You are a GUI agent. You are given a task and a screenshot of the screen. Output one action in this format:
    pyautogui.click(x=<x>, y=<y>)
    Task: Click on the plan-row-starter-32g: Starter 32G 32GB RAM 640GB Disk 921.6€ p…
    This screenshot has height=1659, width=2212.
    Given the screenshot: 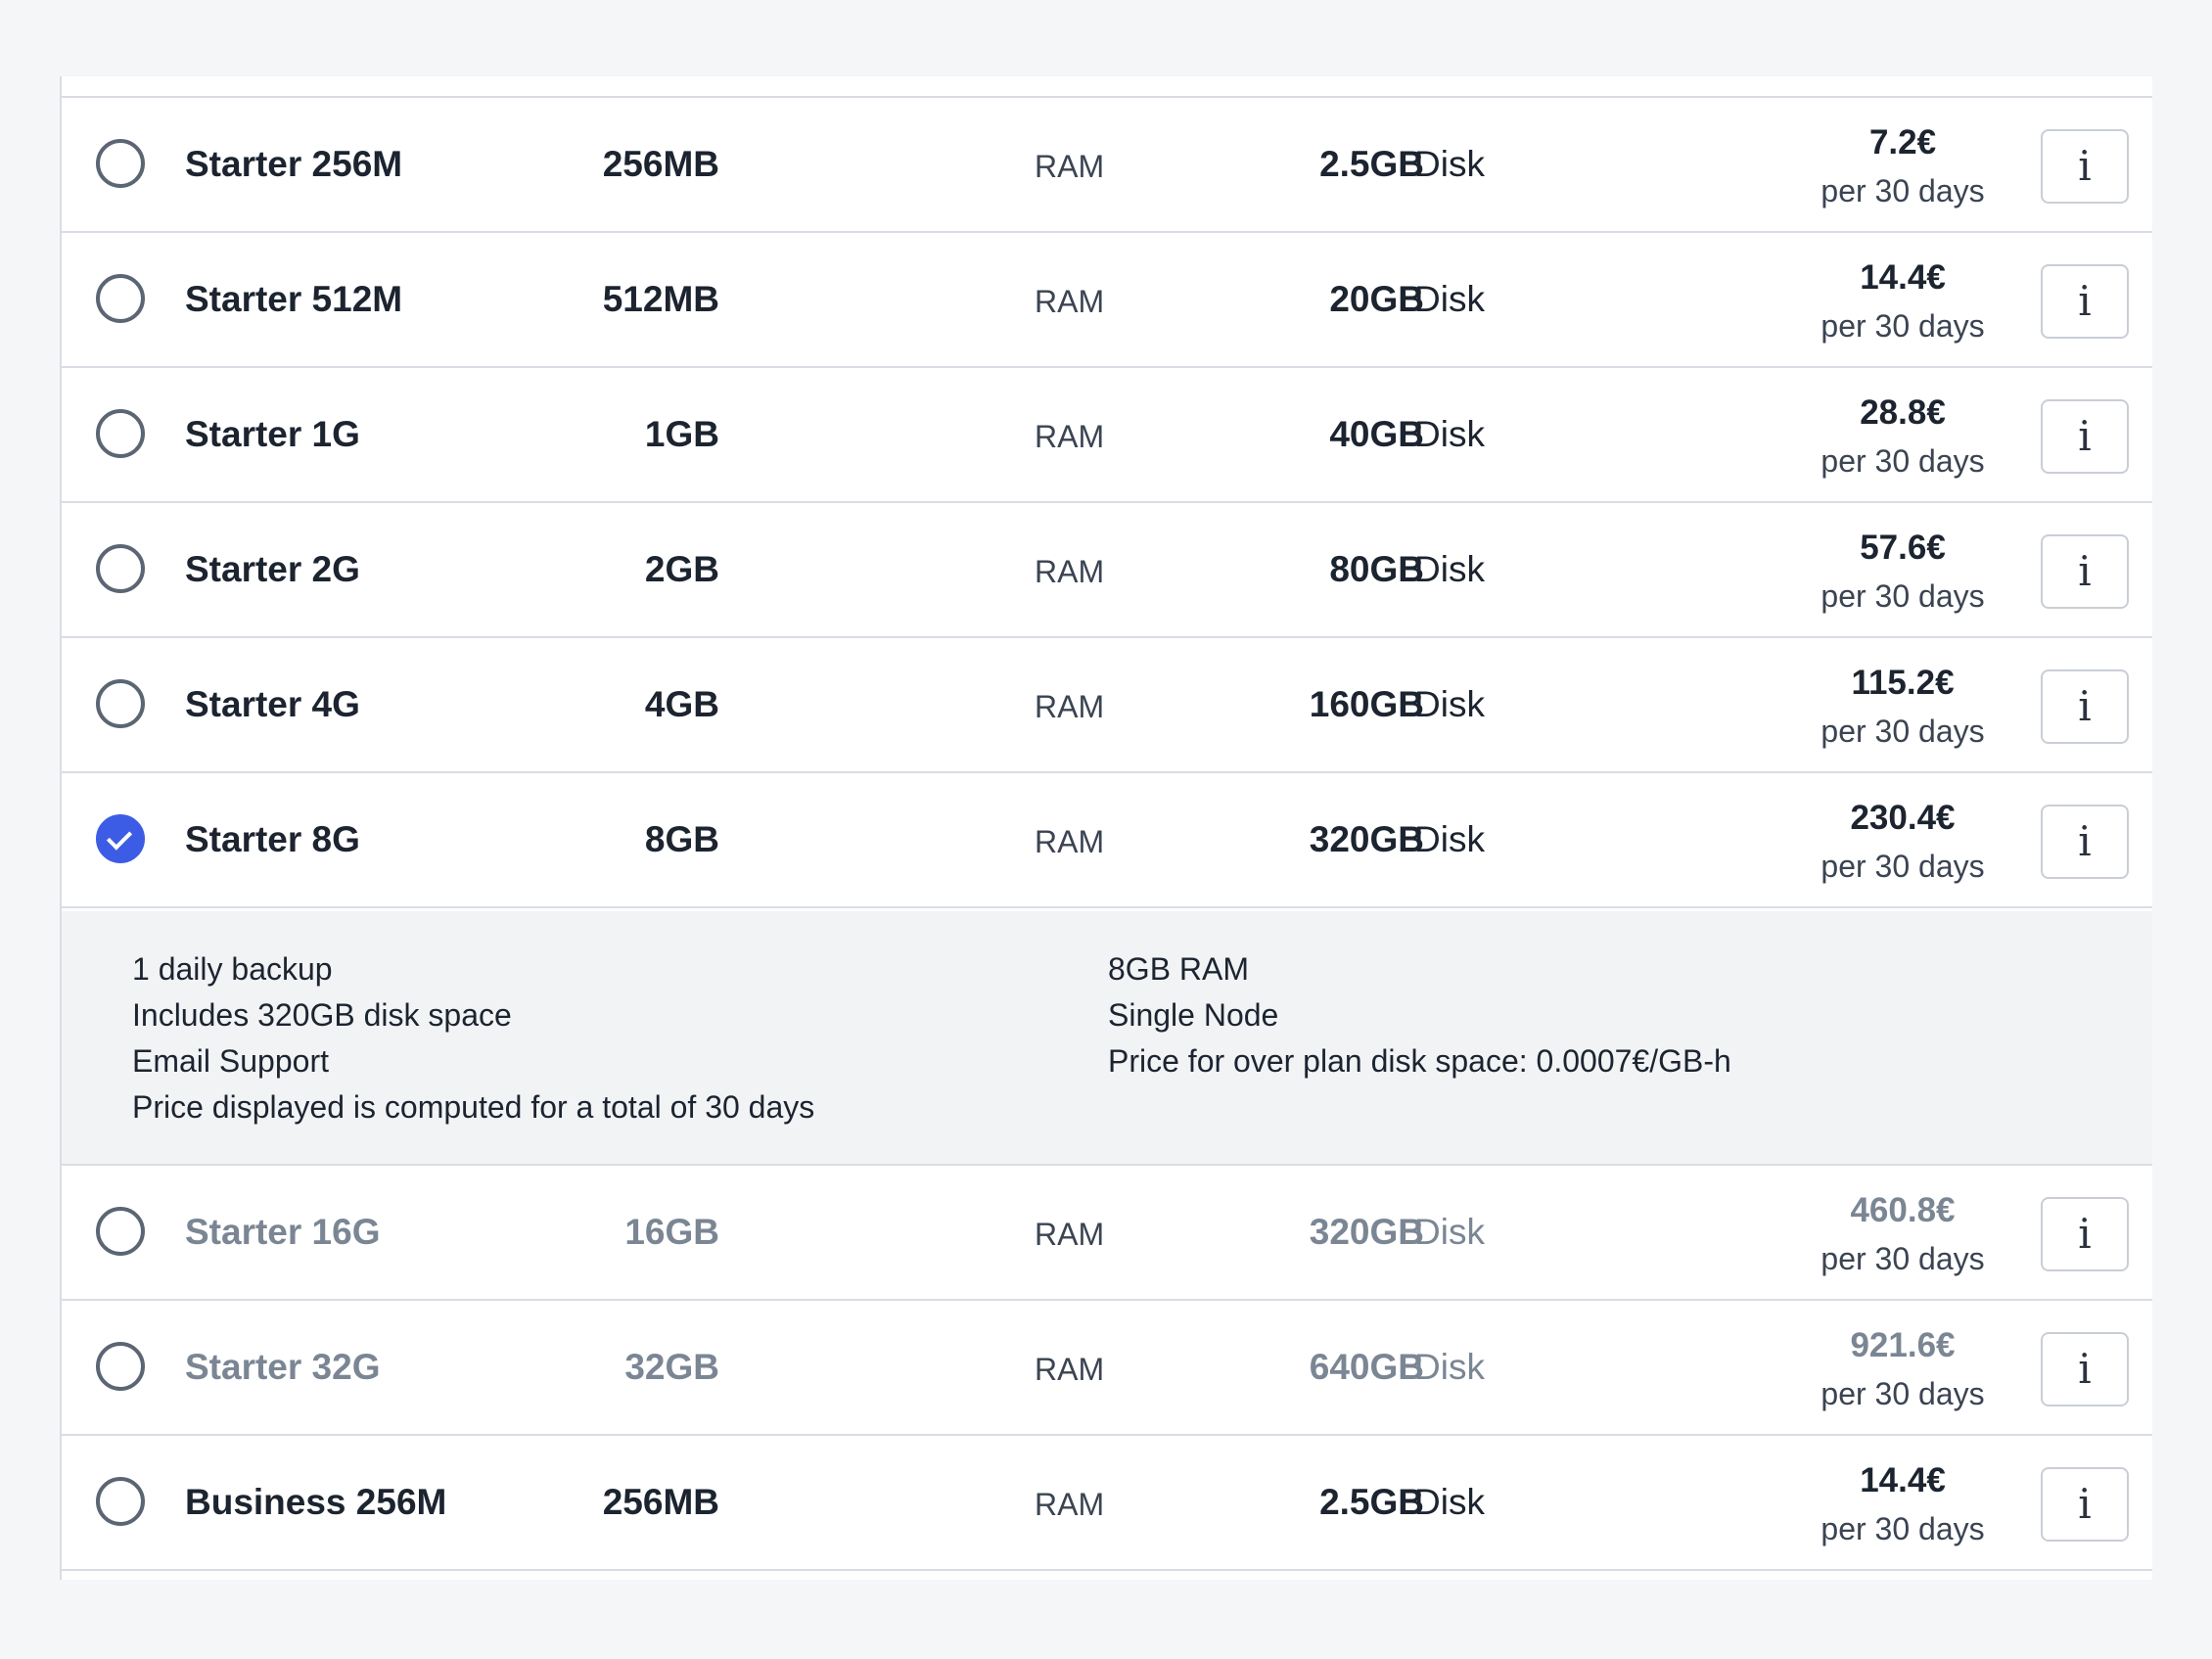 What is the action you would take?
    pyautogui.click(x=1107, y=1368)
    